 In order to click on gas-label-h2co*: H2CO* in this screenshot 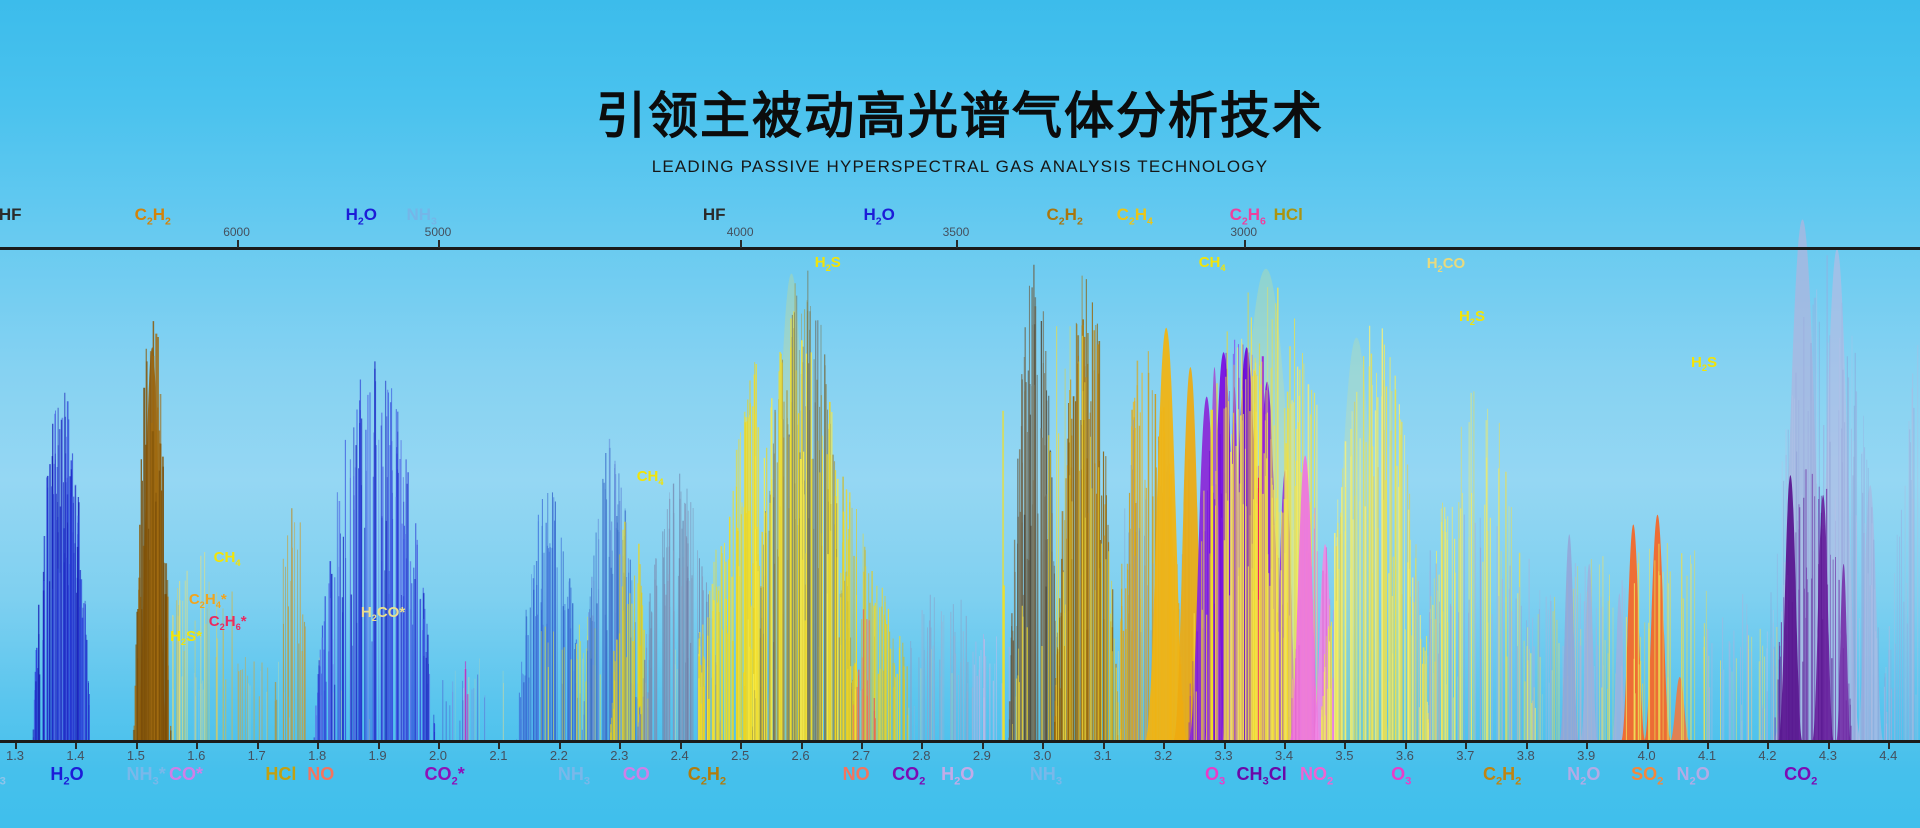, I will do `click(383, 613)`.